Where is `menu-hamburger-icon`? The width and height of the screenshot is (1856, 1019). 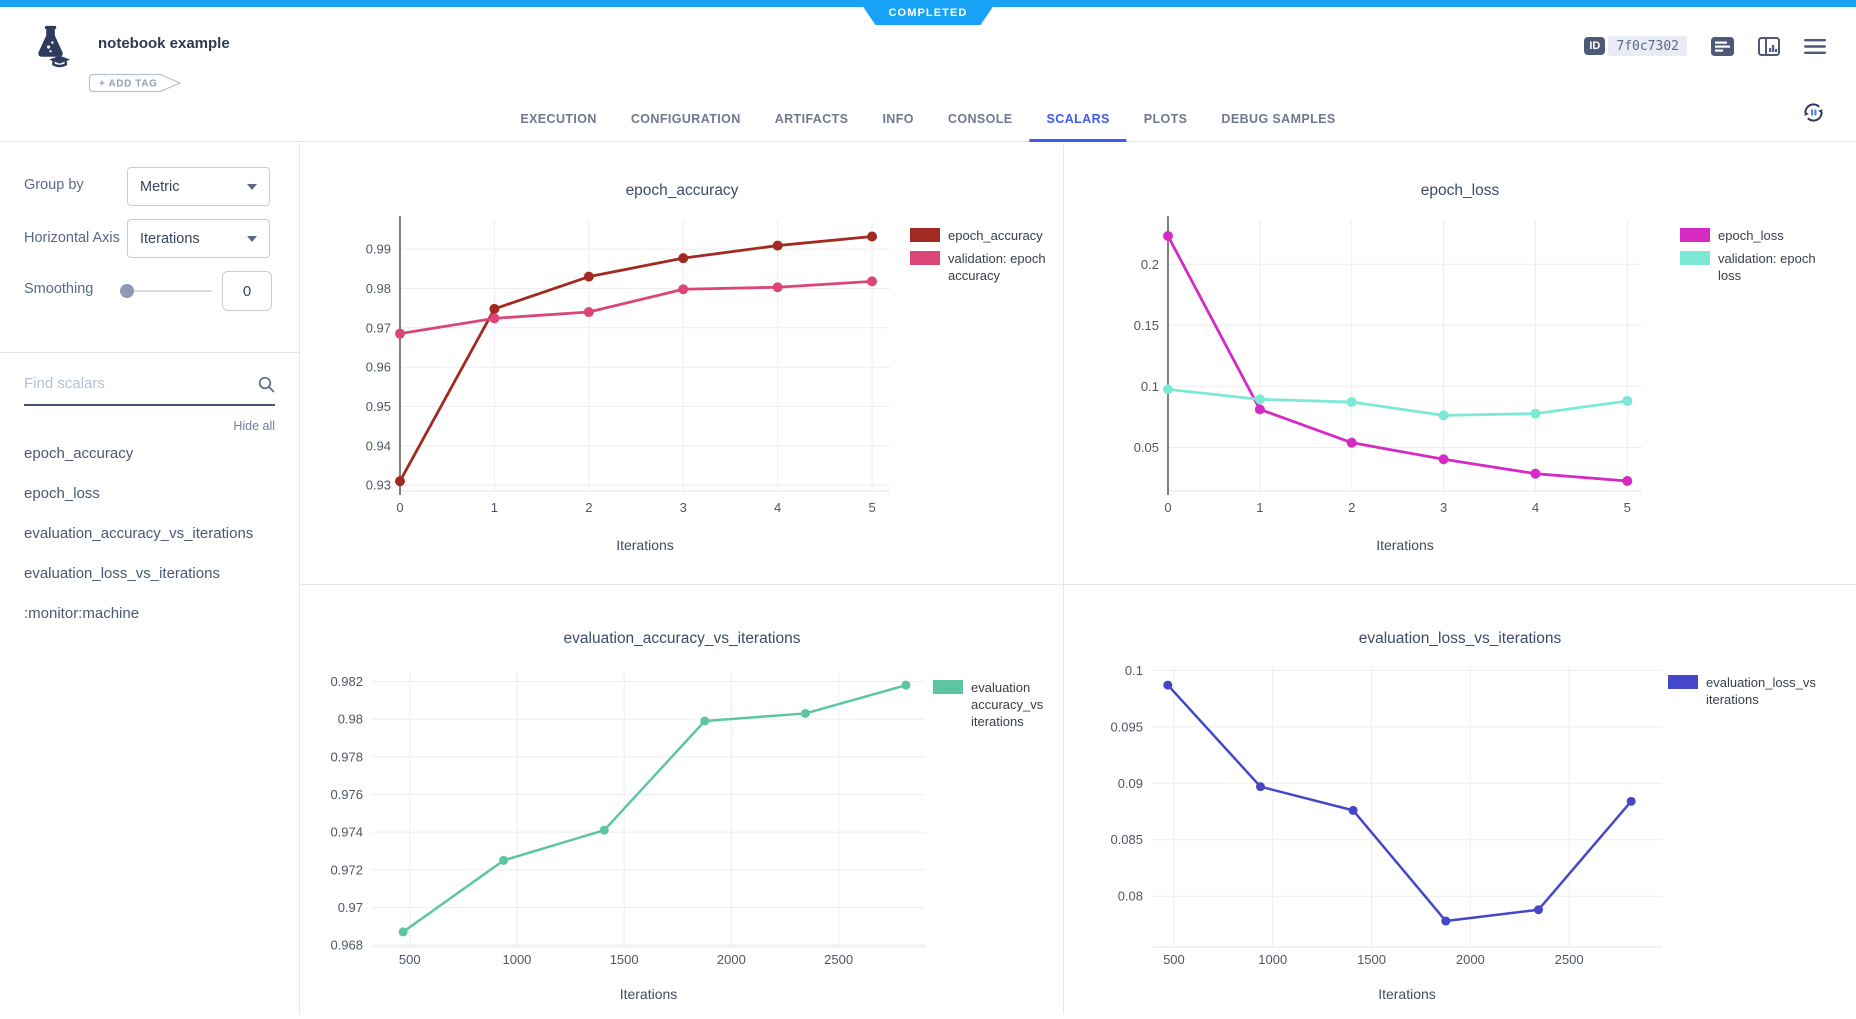 menu-hamburger-icon is located at coordinates (1815, 46).